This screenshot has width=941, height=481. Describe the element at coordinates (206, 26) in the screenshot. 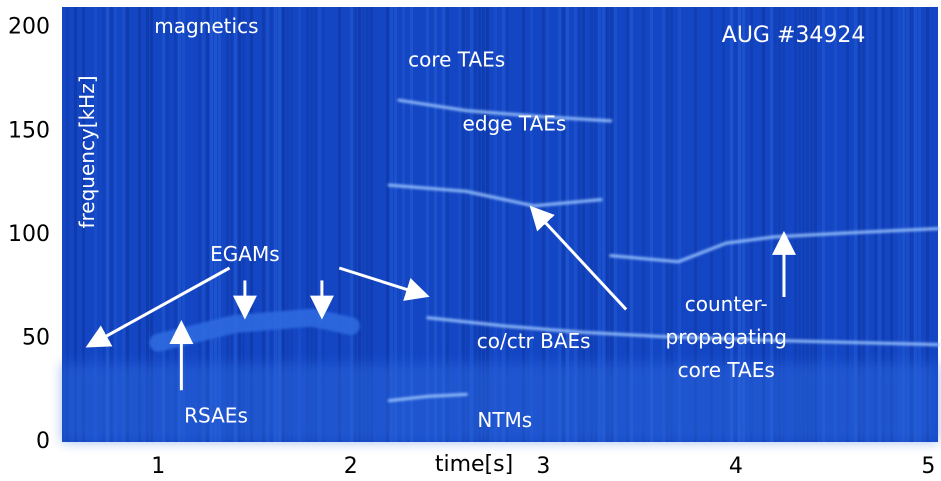

I see `annotation-label: magnetics` at that location.